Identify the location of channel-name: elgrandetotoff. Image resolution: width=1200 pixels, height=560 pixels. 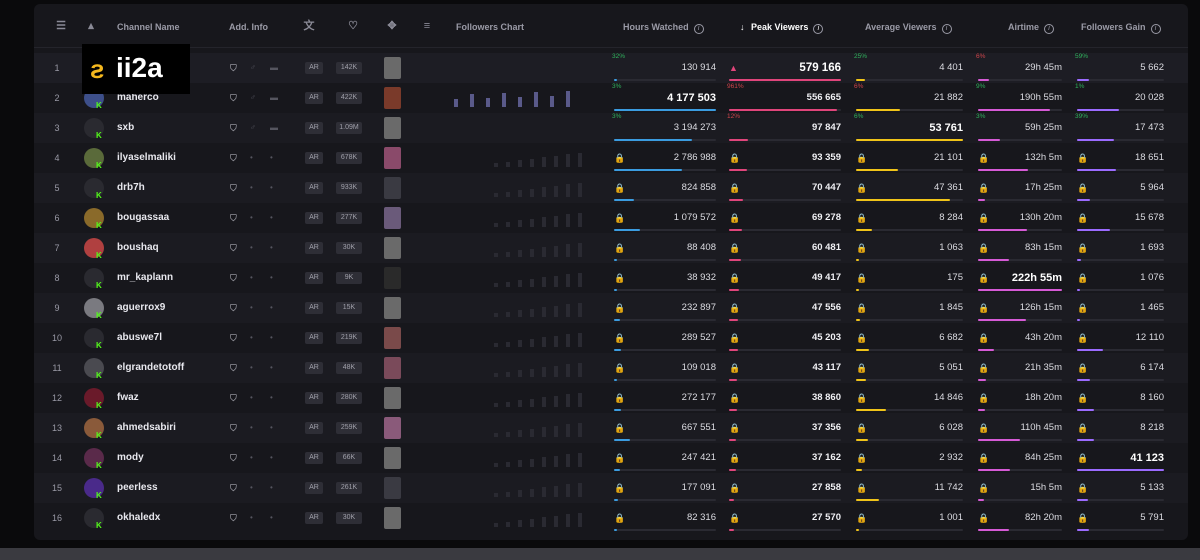
(151, 367).